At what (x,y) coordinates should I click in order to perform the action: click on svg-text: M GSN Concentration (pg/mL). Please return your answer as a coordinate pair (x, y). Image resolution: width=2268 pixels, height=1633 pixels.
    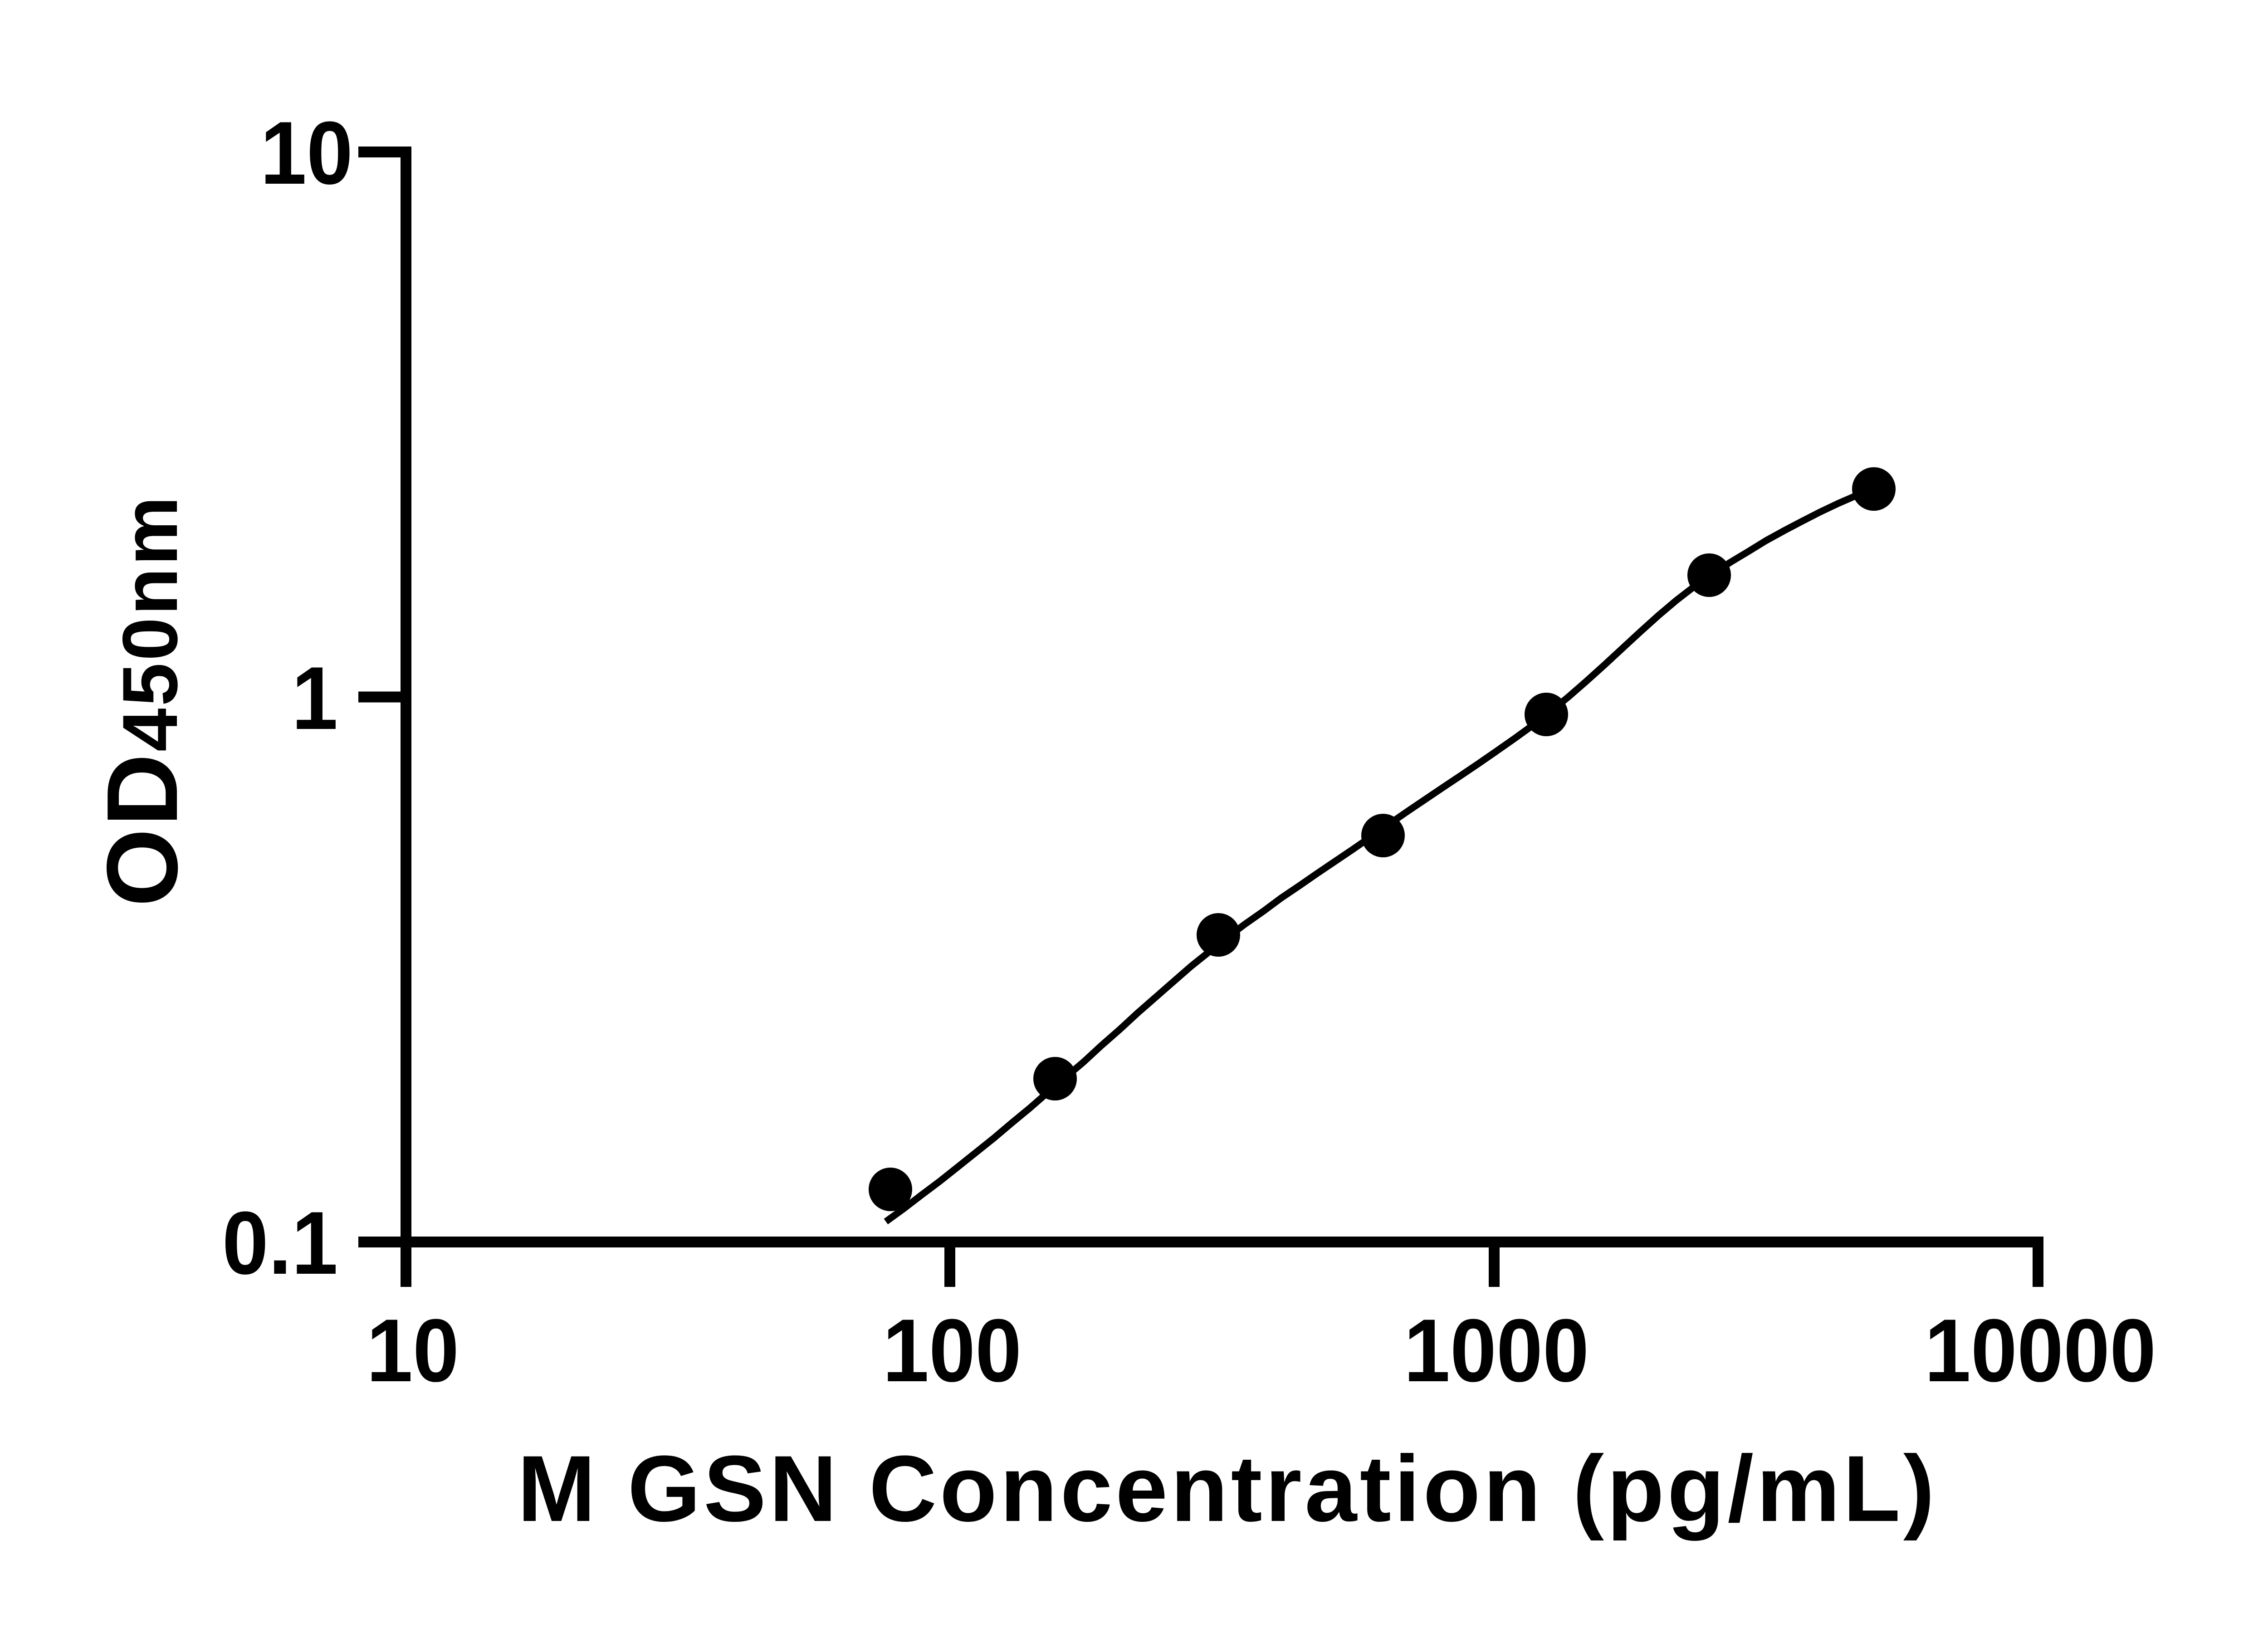
    Looking at the image, I should click on (1228, 1488).